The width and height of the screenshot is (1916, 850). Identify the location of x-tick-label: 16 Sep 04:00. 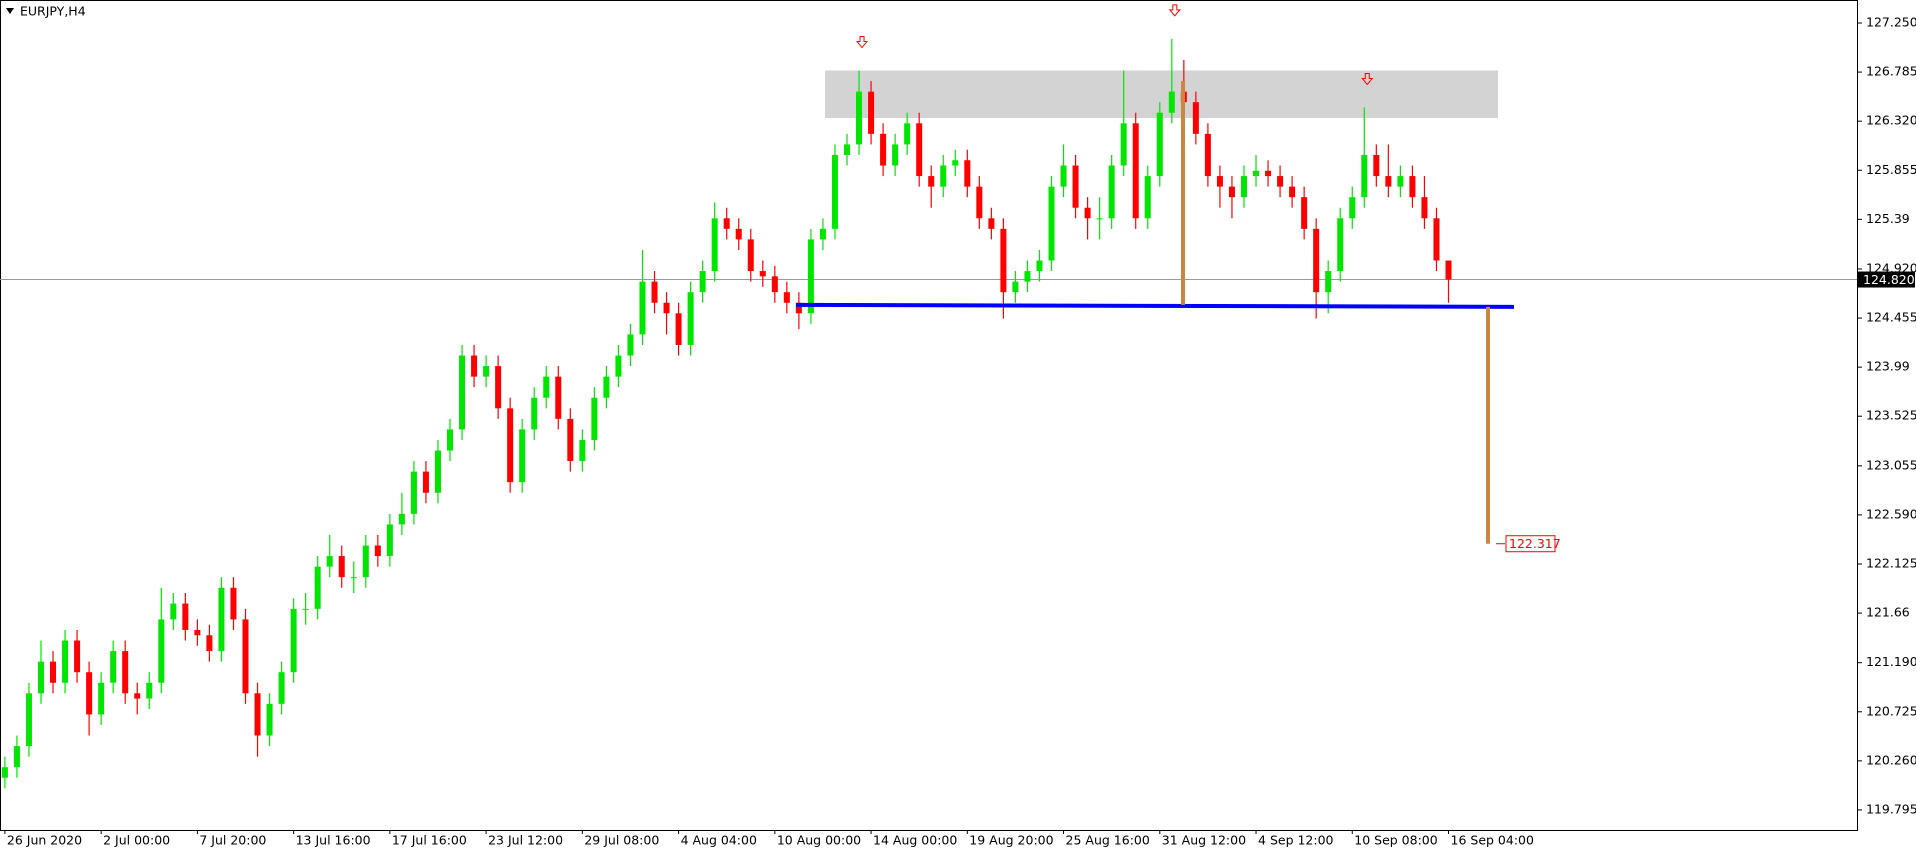
(1492, 840).